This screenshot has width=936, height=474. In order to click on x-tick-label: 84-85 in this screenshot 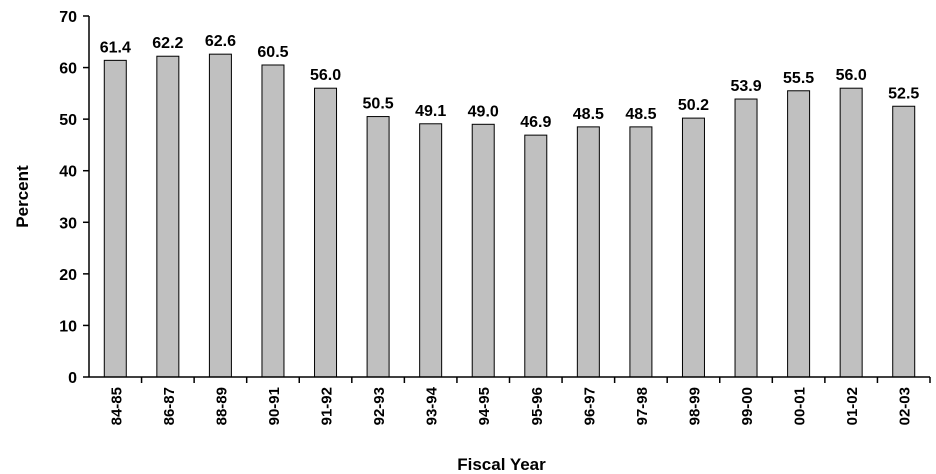, I will do `click(116, 406)`.